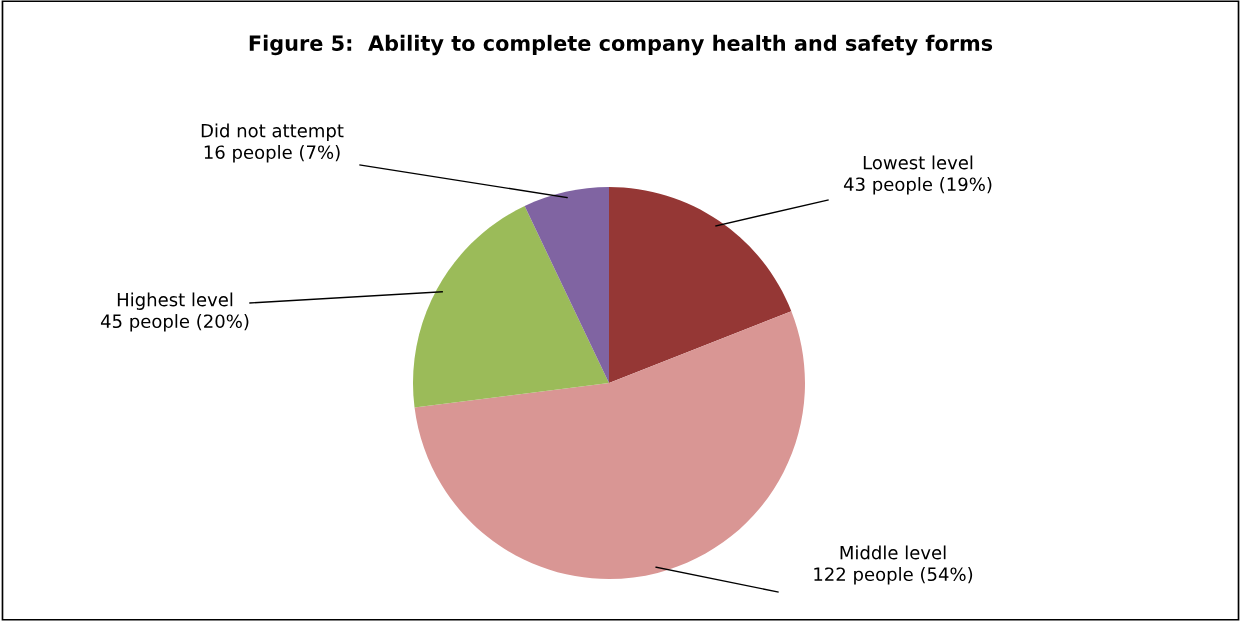 Image resolution: width=1241 pixels, height=621 pixels. Describe the element at coordinates (272, 132) in the screenshot. I see `slice-label: Did not attempt` at that location.